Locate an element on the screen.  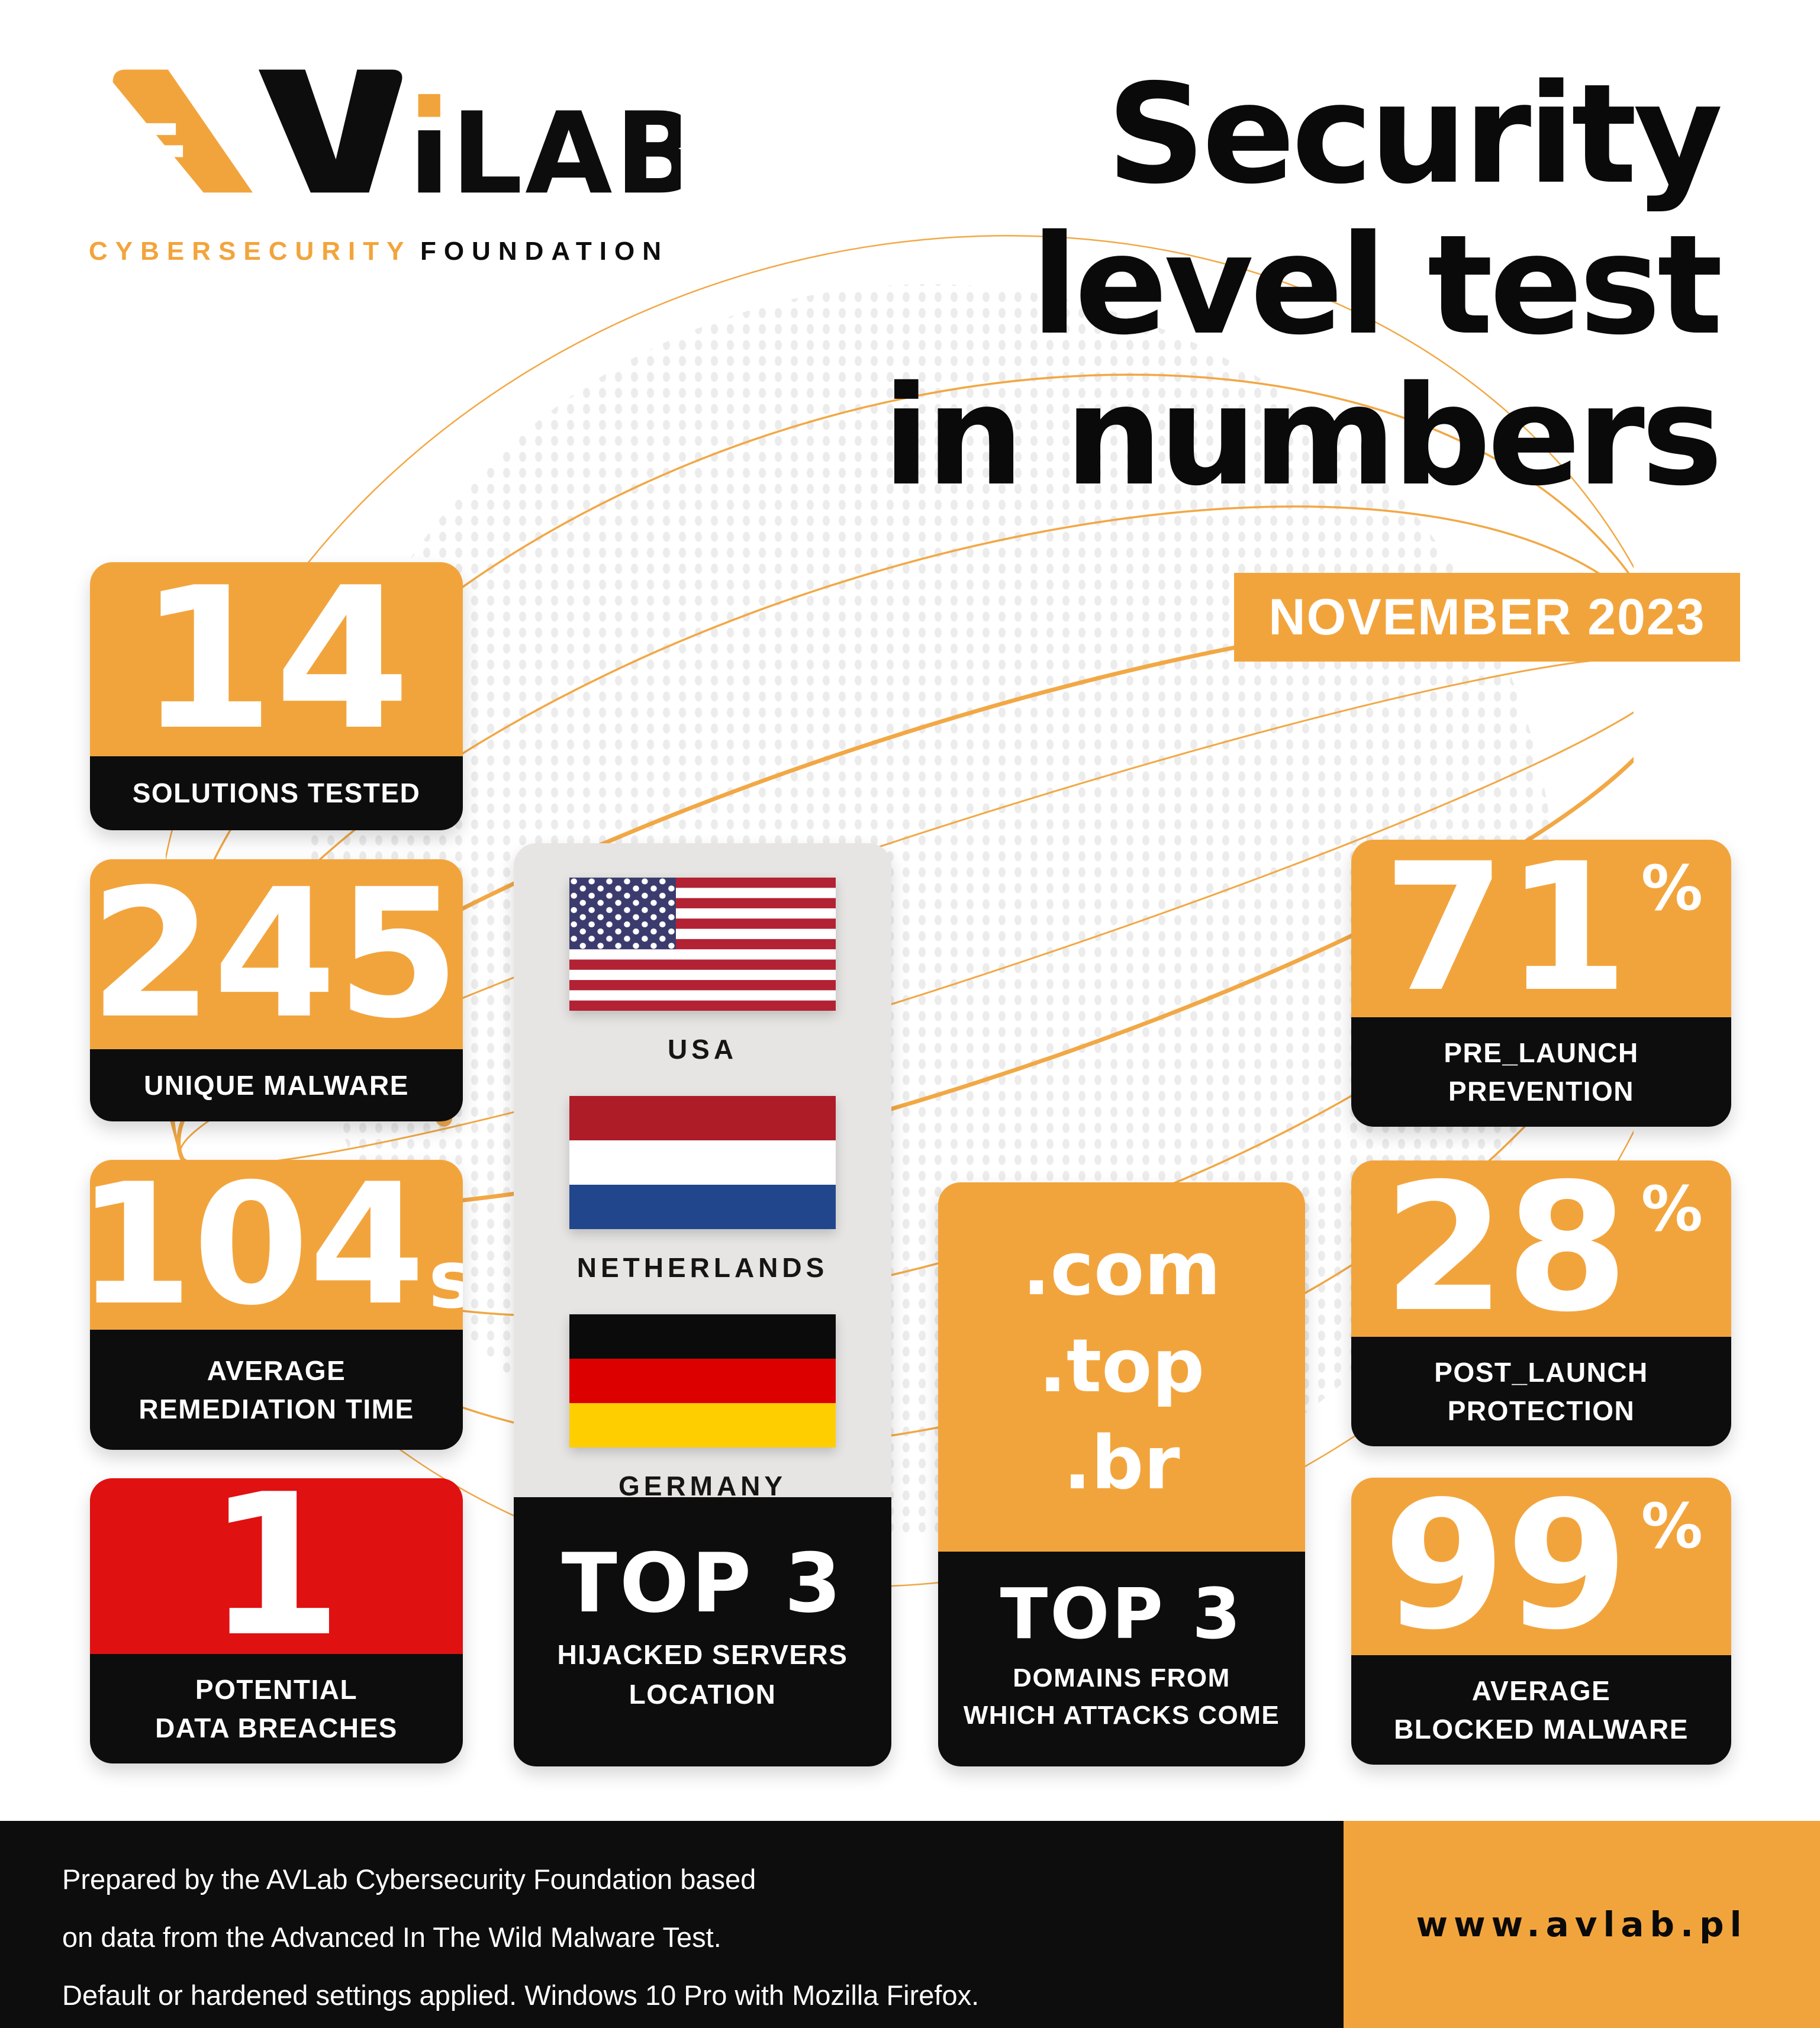
domain-item: .com is located at coordinates (1121, 1270).